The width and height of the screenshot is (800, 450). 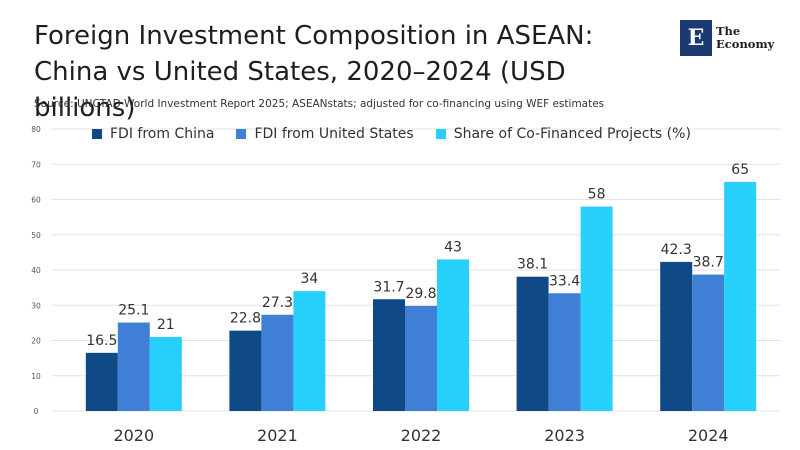 What do you see at coordinates (334, 134) in the screenshot?
I see `legend-label-us: FDI from United States` at bounding box center [334, 134].